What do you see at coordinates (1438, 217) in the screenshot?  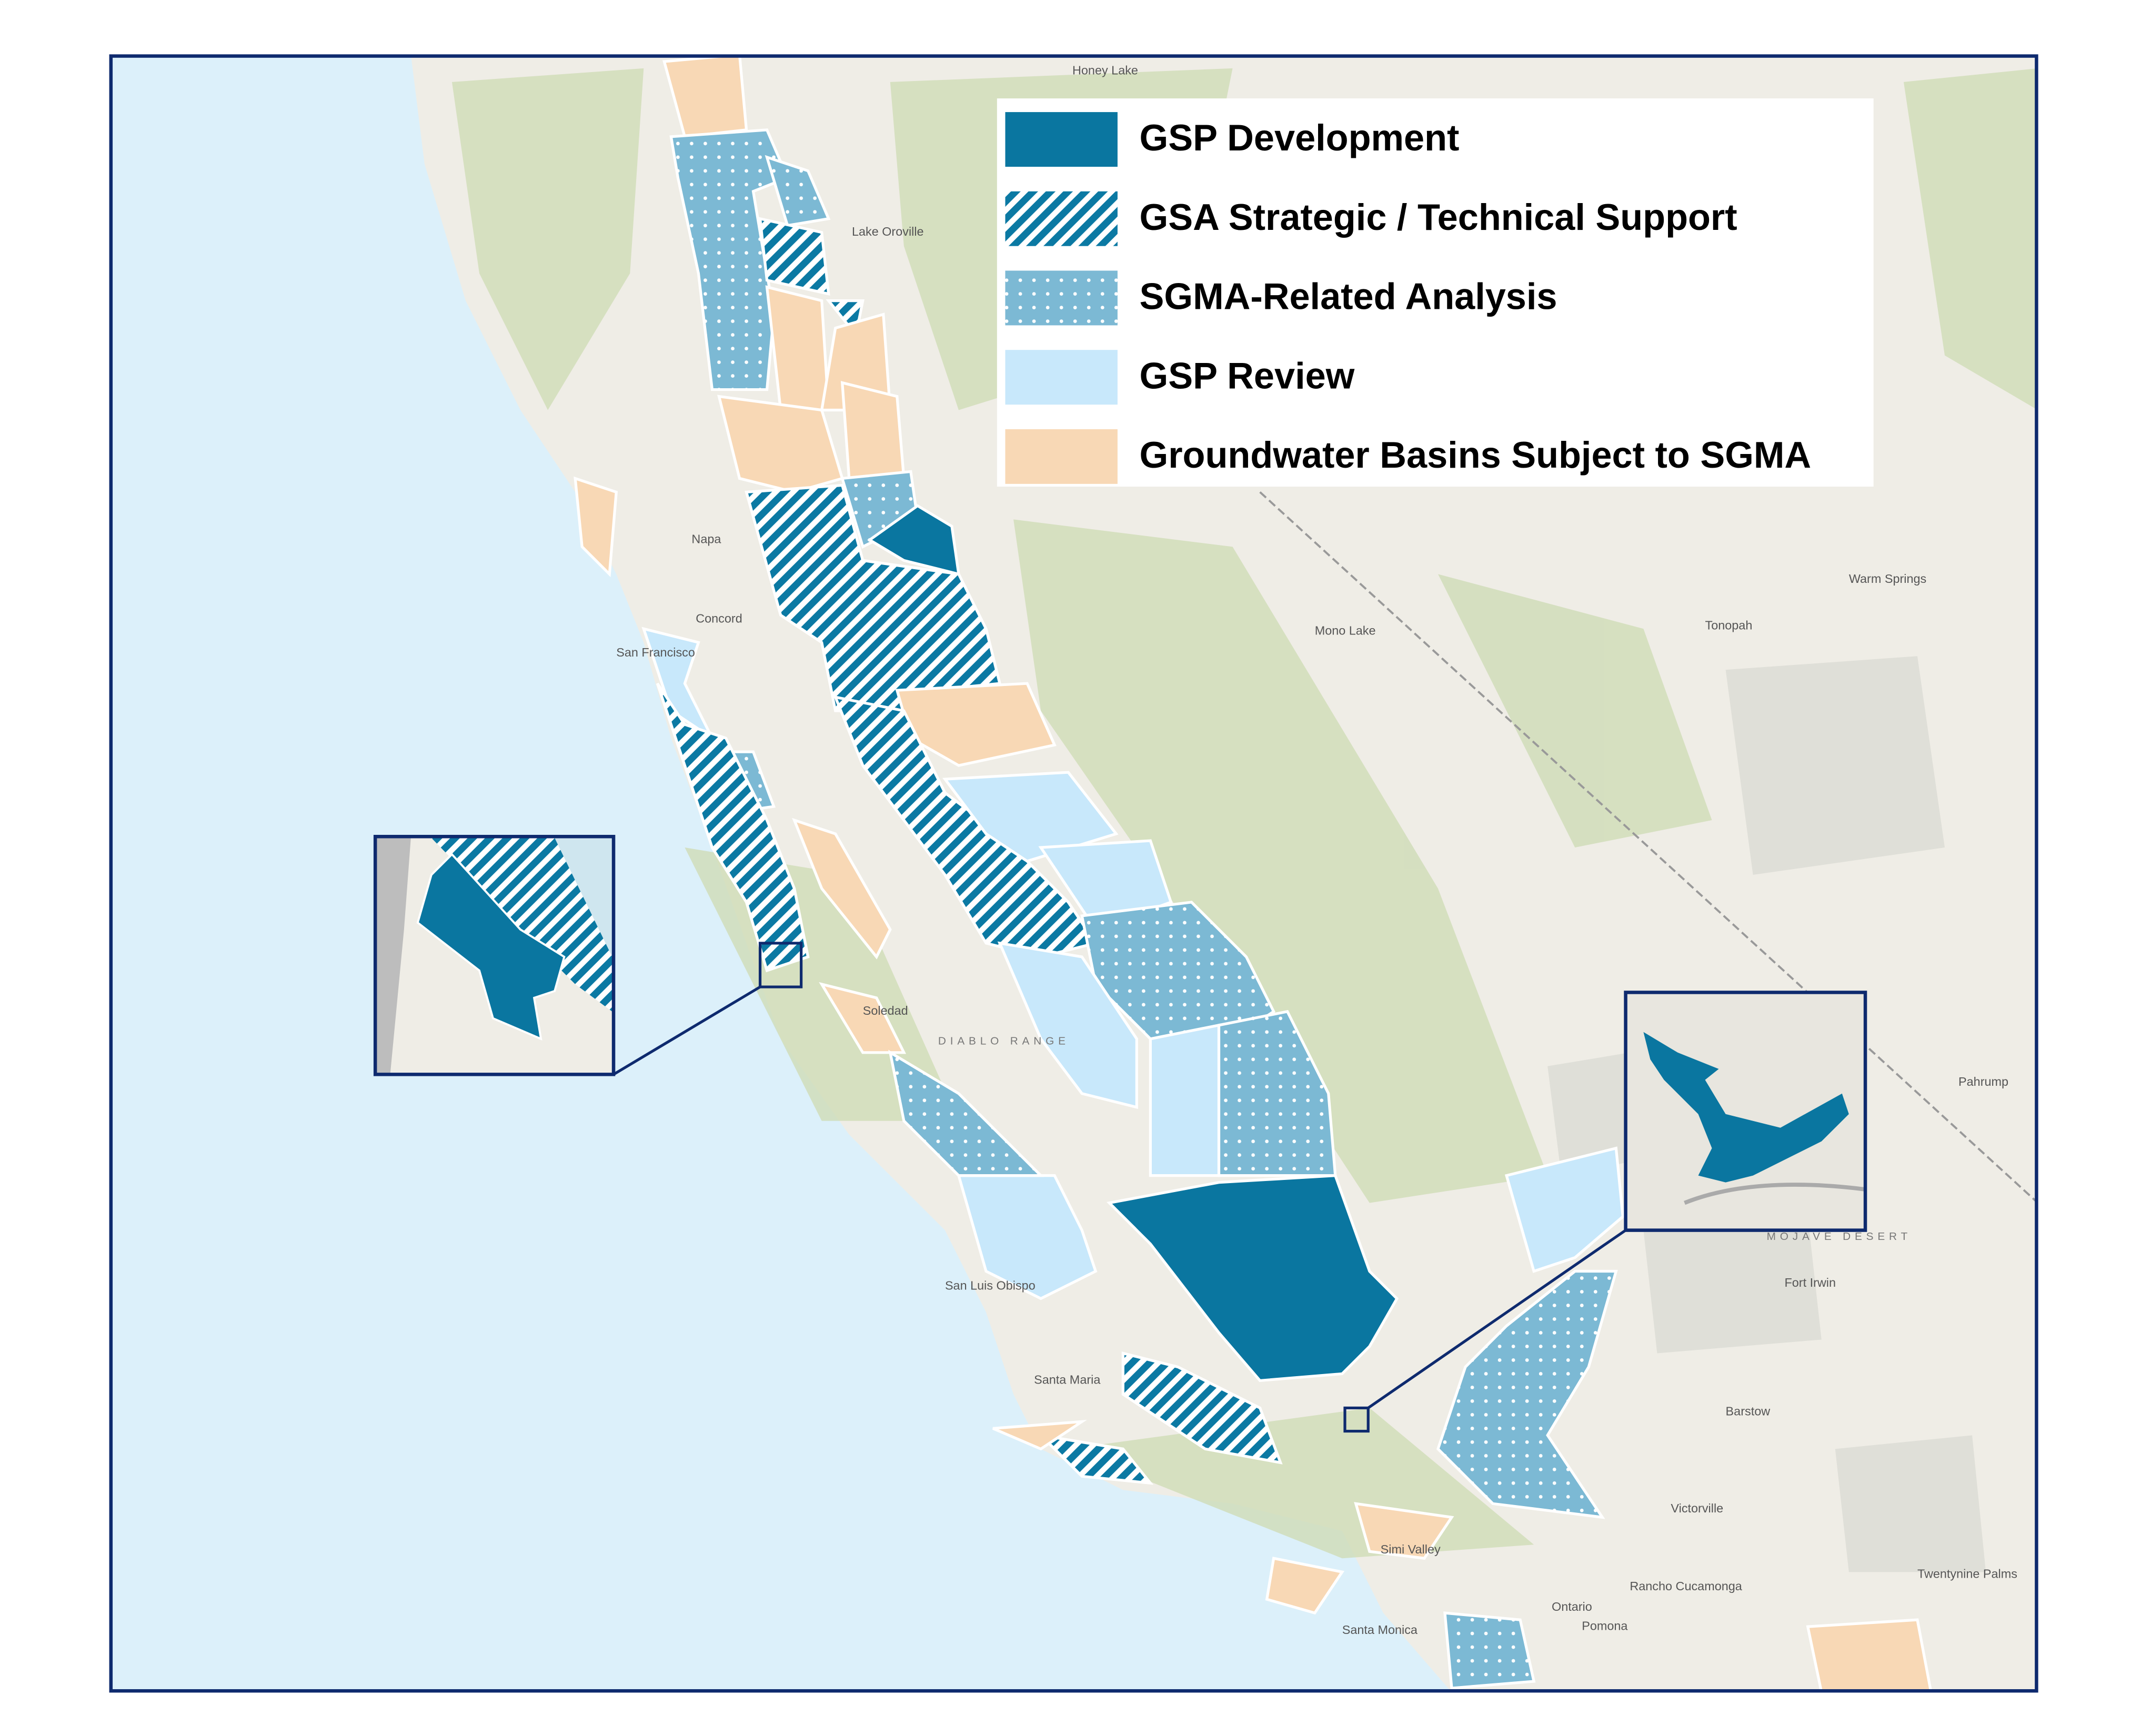 I see `legend-label: GSA Strategic / Technical Support` at bounding box center [1438, 217].